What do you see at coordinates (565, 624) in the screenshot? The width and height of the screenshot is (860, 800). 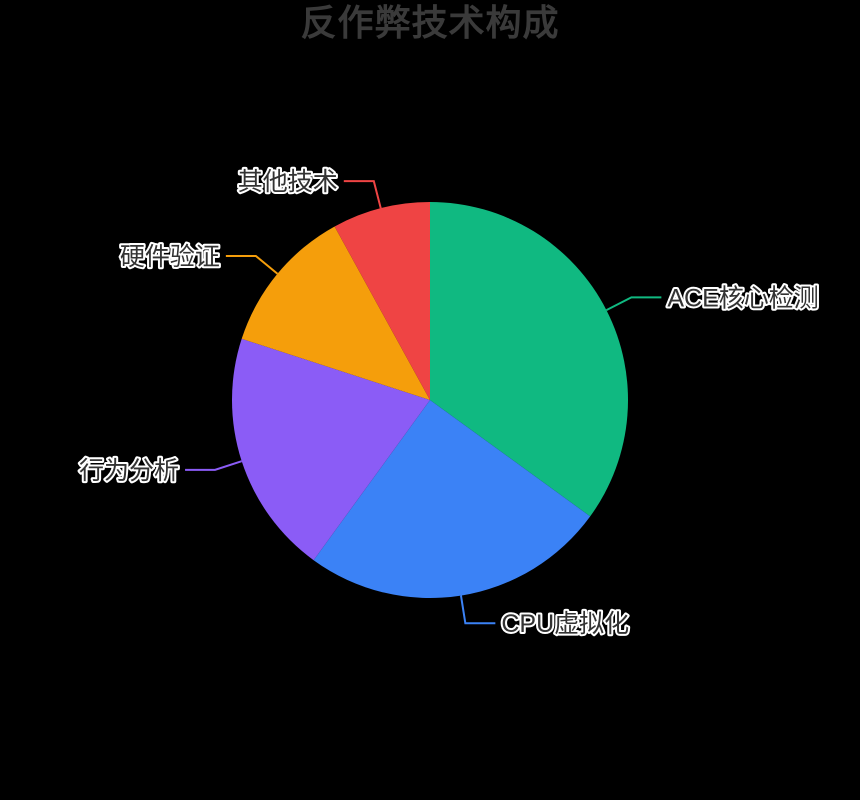 I see `slice-label-1: CPU虚拟化` at bounding box center [565, 624].